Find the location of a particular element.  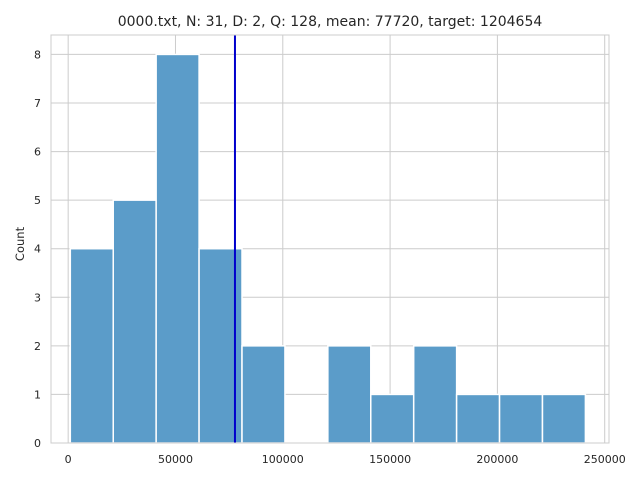

x-tick-label: 50000 is located at coordinates (175, 459).